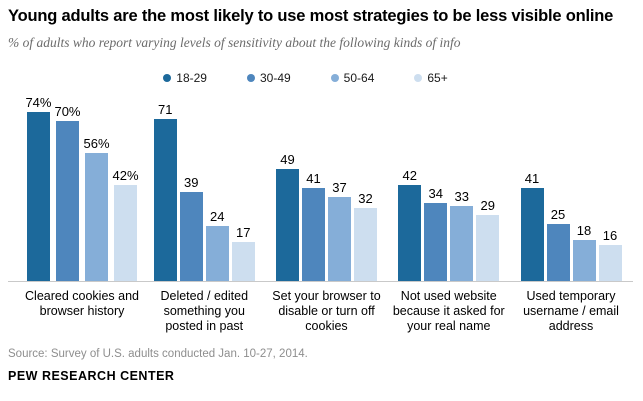  I want to click on category-label: Cleared cookies and browser history, so click(82, 303).